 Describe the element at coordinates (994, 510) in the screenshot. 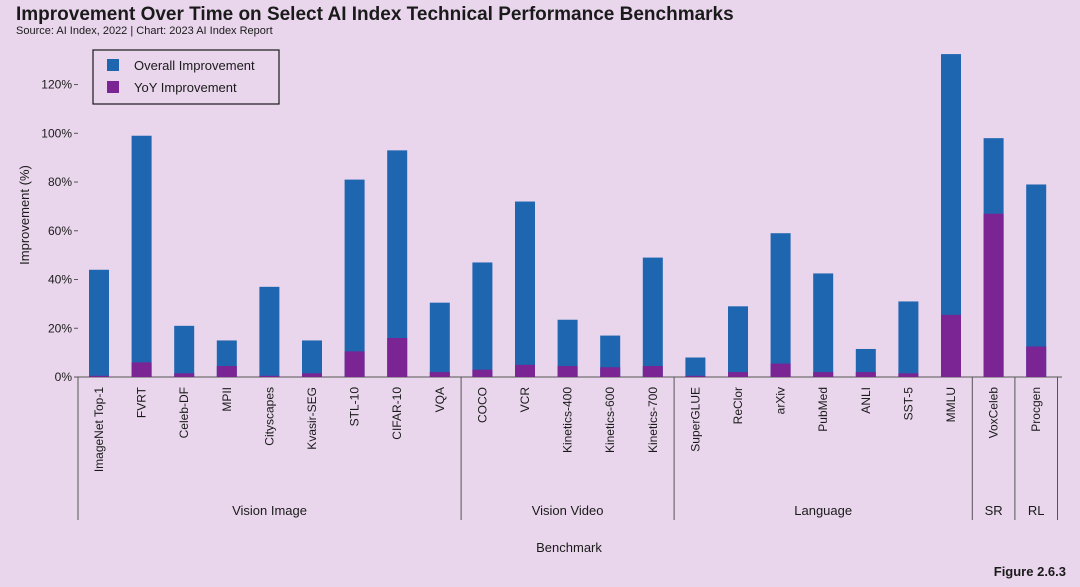

I see `group-label: SR` at that location.